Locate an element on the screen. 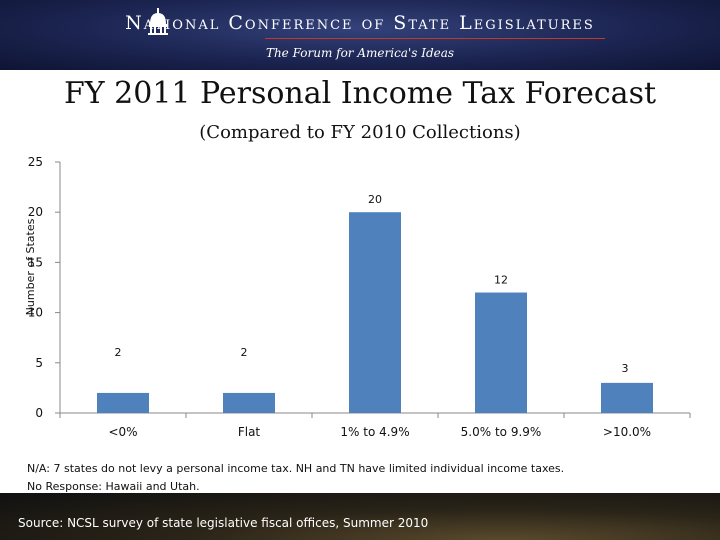 This screenshot has height=540, width=720. footer-band is located at coordinates (360, 516).